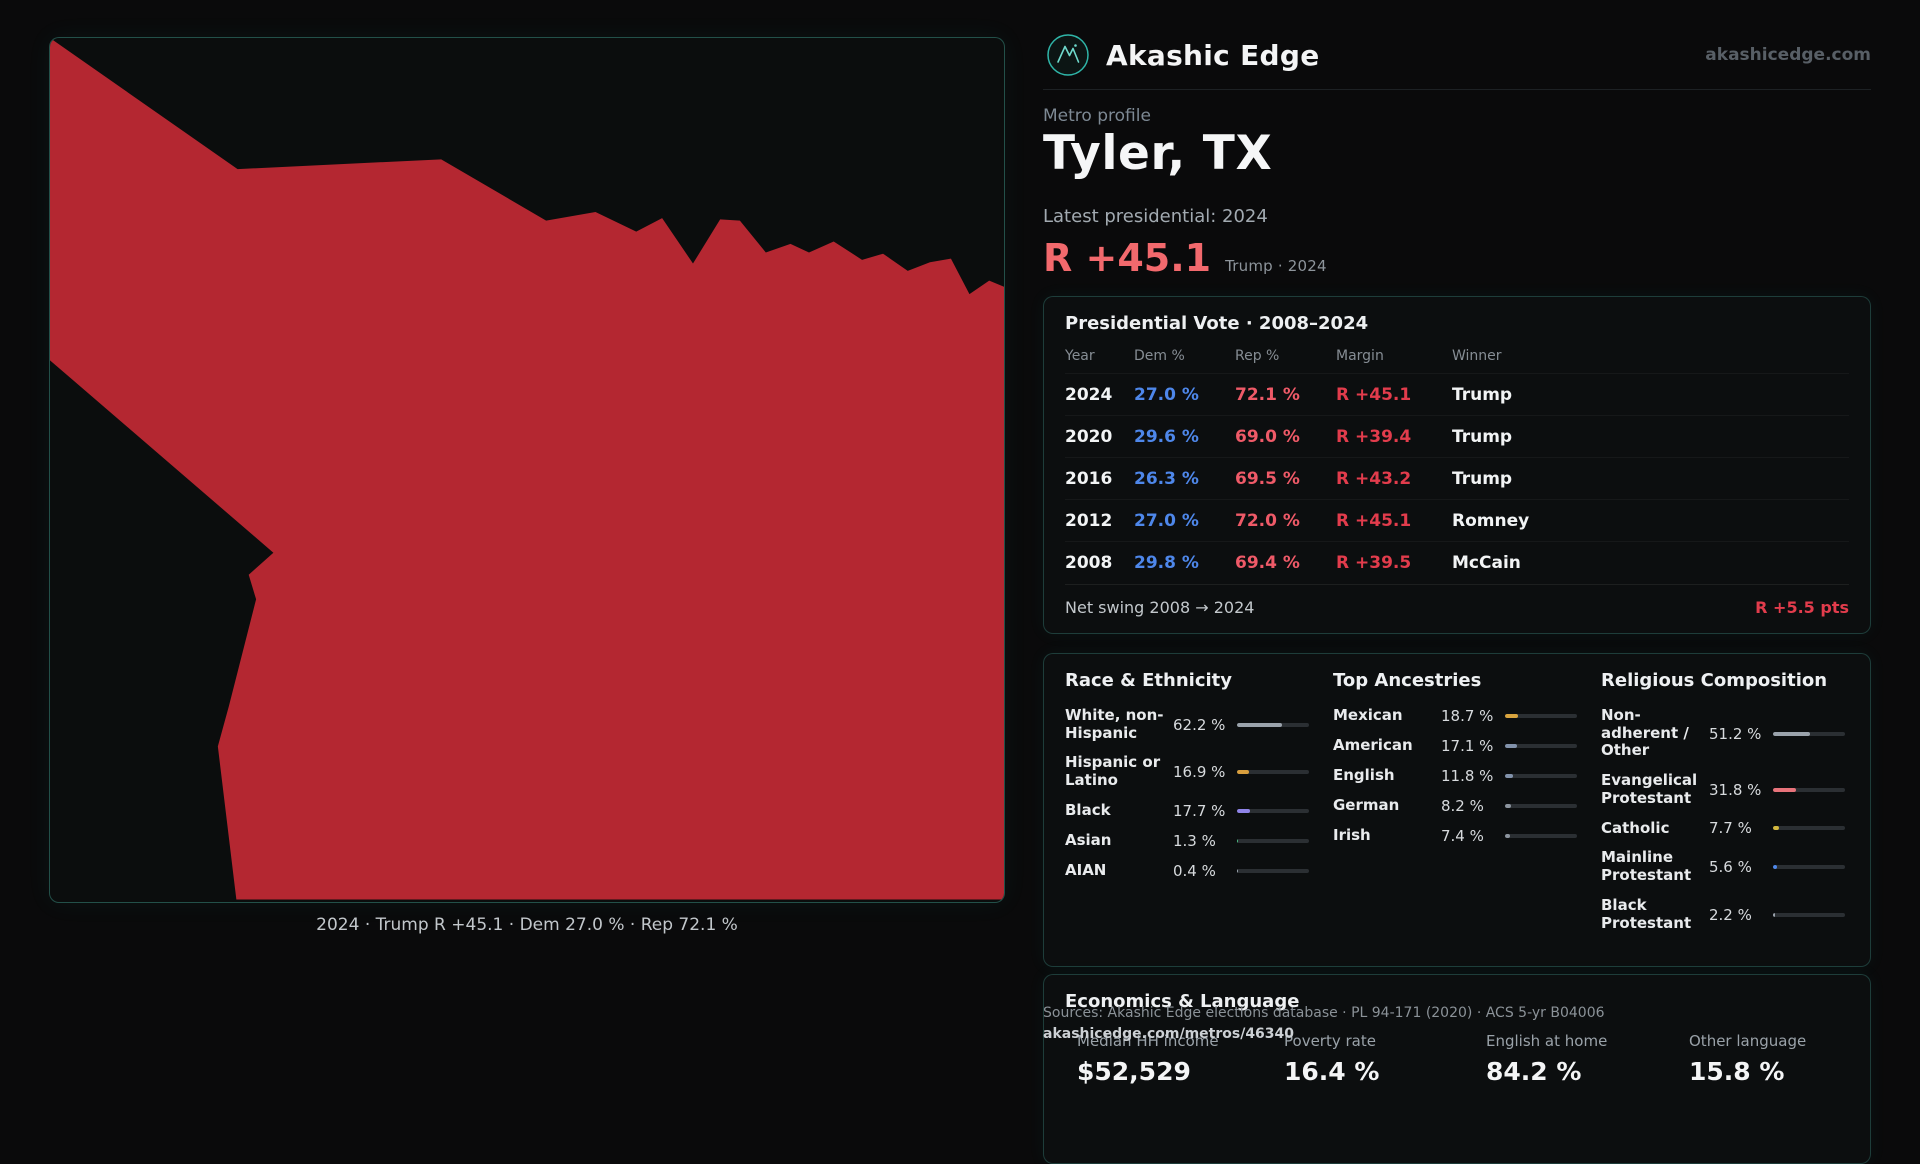  Describe the element at coordinates (1457, 89) in the screenshot. I see `header-divider` at that location.